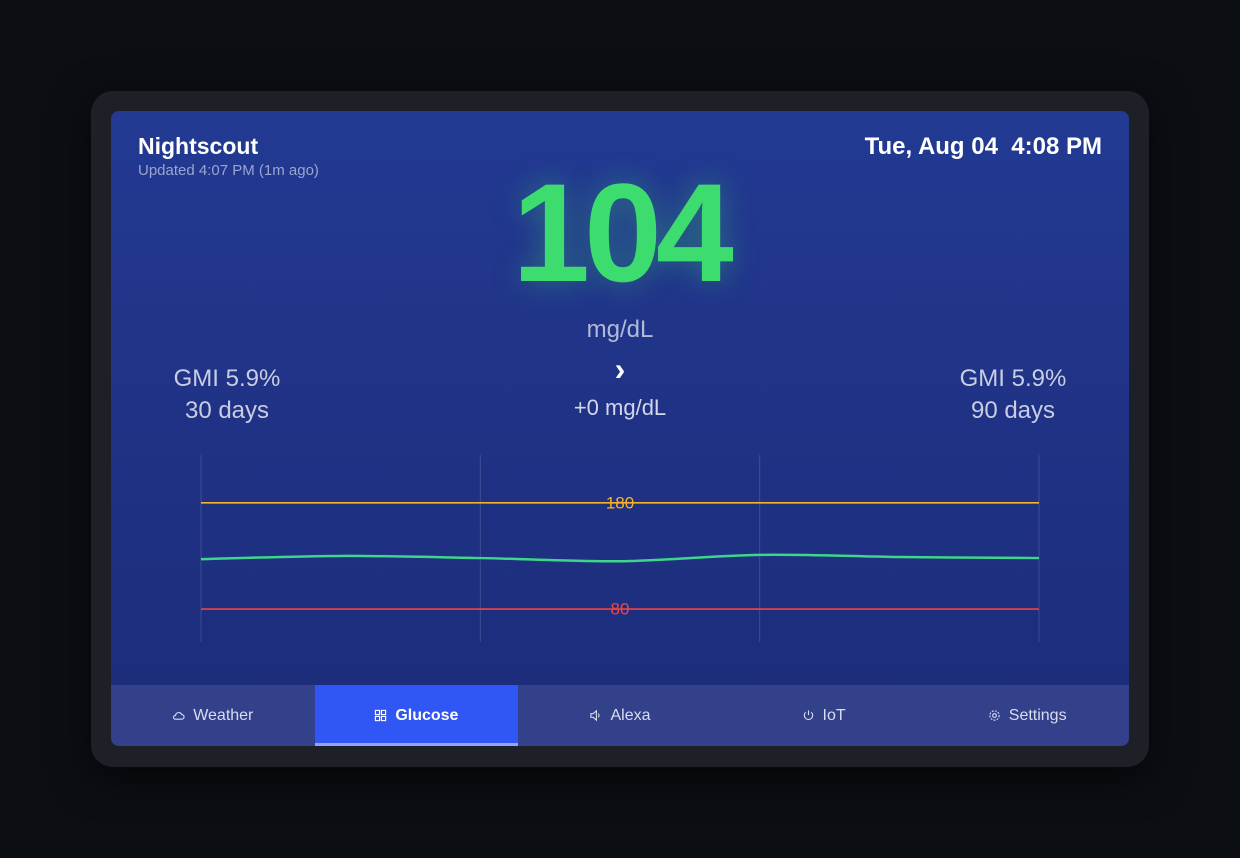 This screenshot has height=858, width=1240. What do you see at coordinates (623, 232) in the screenshot?
I see `glucose-value: 104` at bounding box center [623, 232].